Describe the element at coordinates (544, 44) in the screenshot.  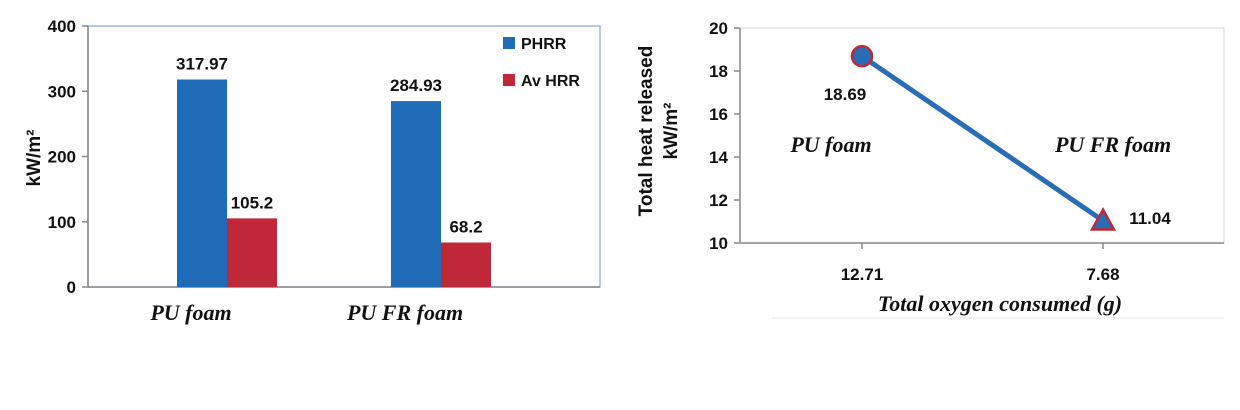
I see `legend-label: PHRR` at that location.